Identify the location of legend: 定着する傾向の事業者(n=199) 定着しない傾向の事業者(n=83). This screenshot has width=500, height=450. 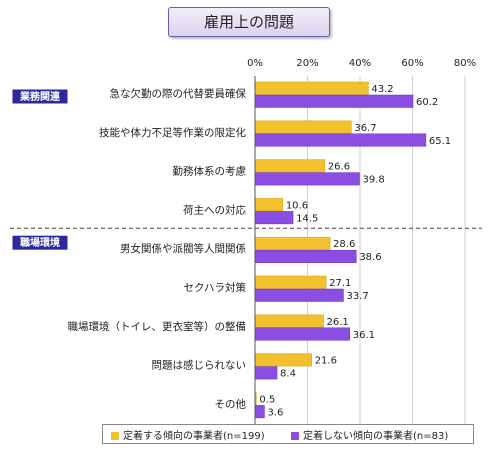
(288, 434).